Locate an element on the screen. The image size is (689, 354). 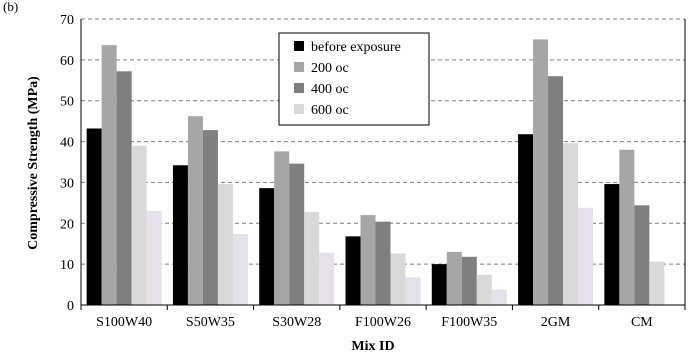
x-axis-title: Mix ID is located at coordinates (372, 346).